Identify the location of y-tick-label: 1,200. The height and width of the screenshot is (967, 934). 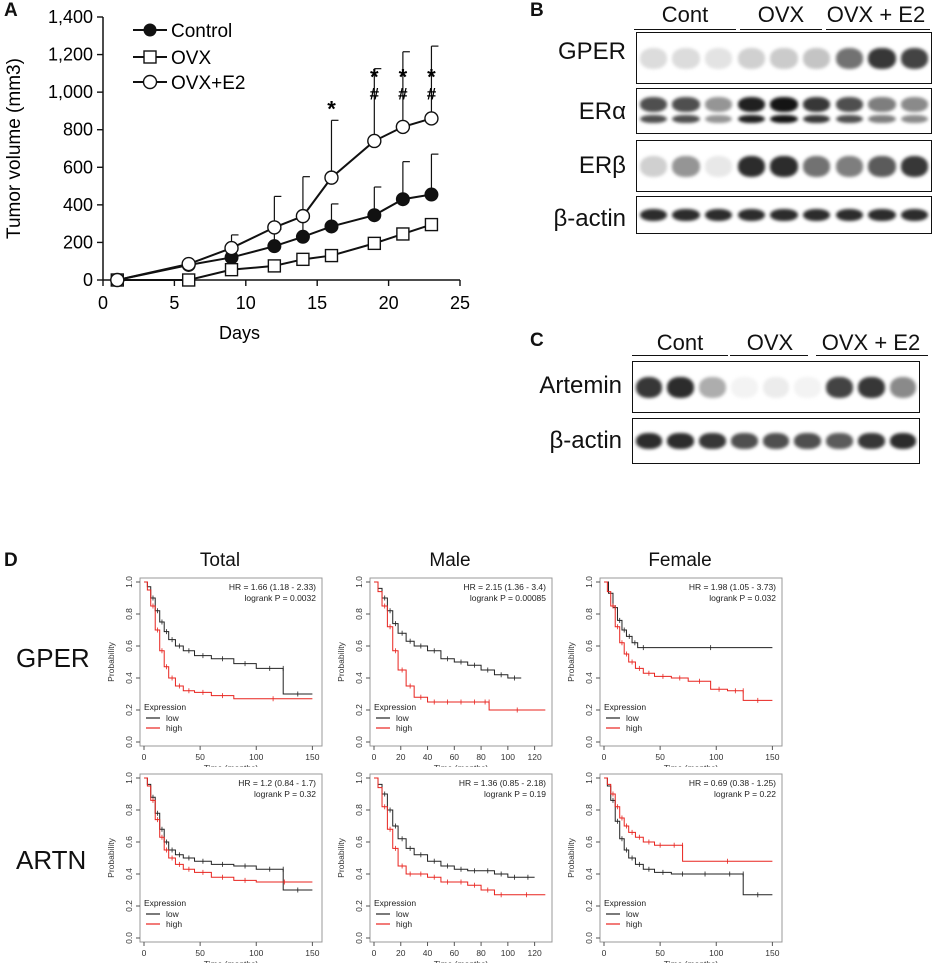
(70, 55).